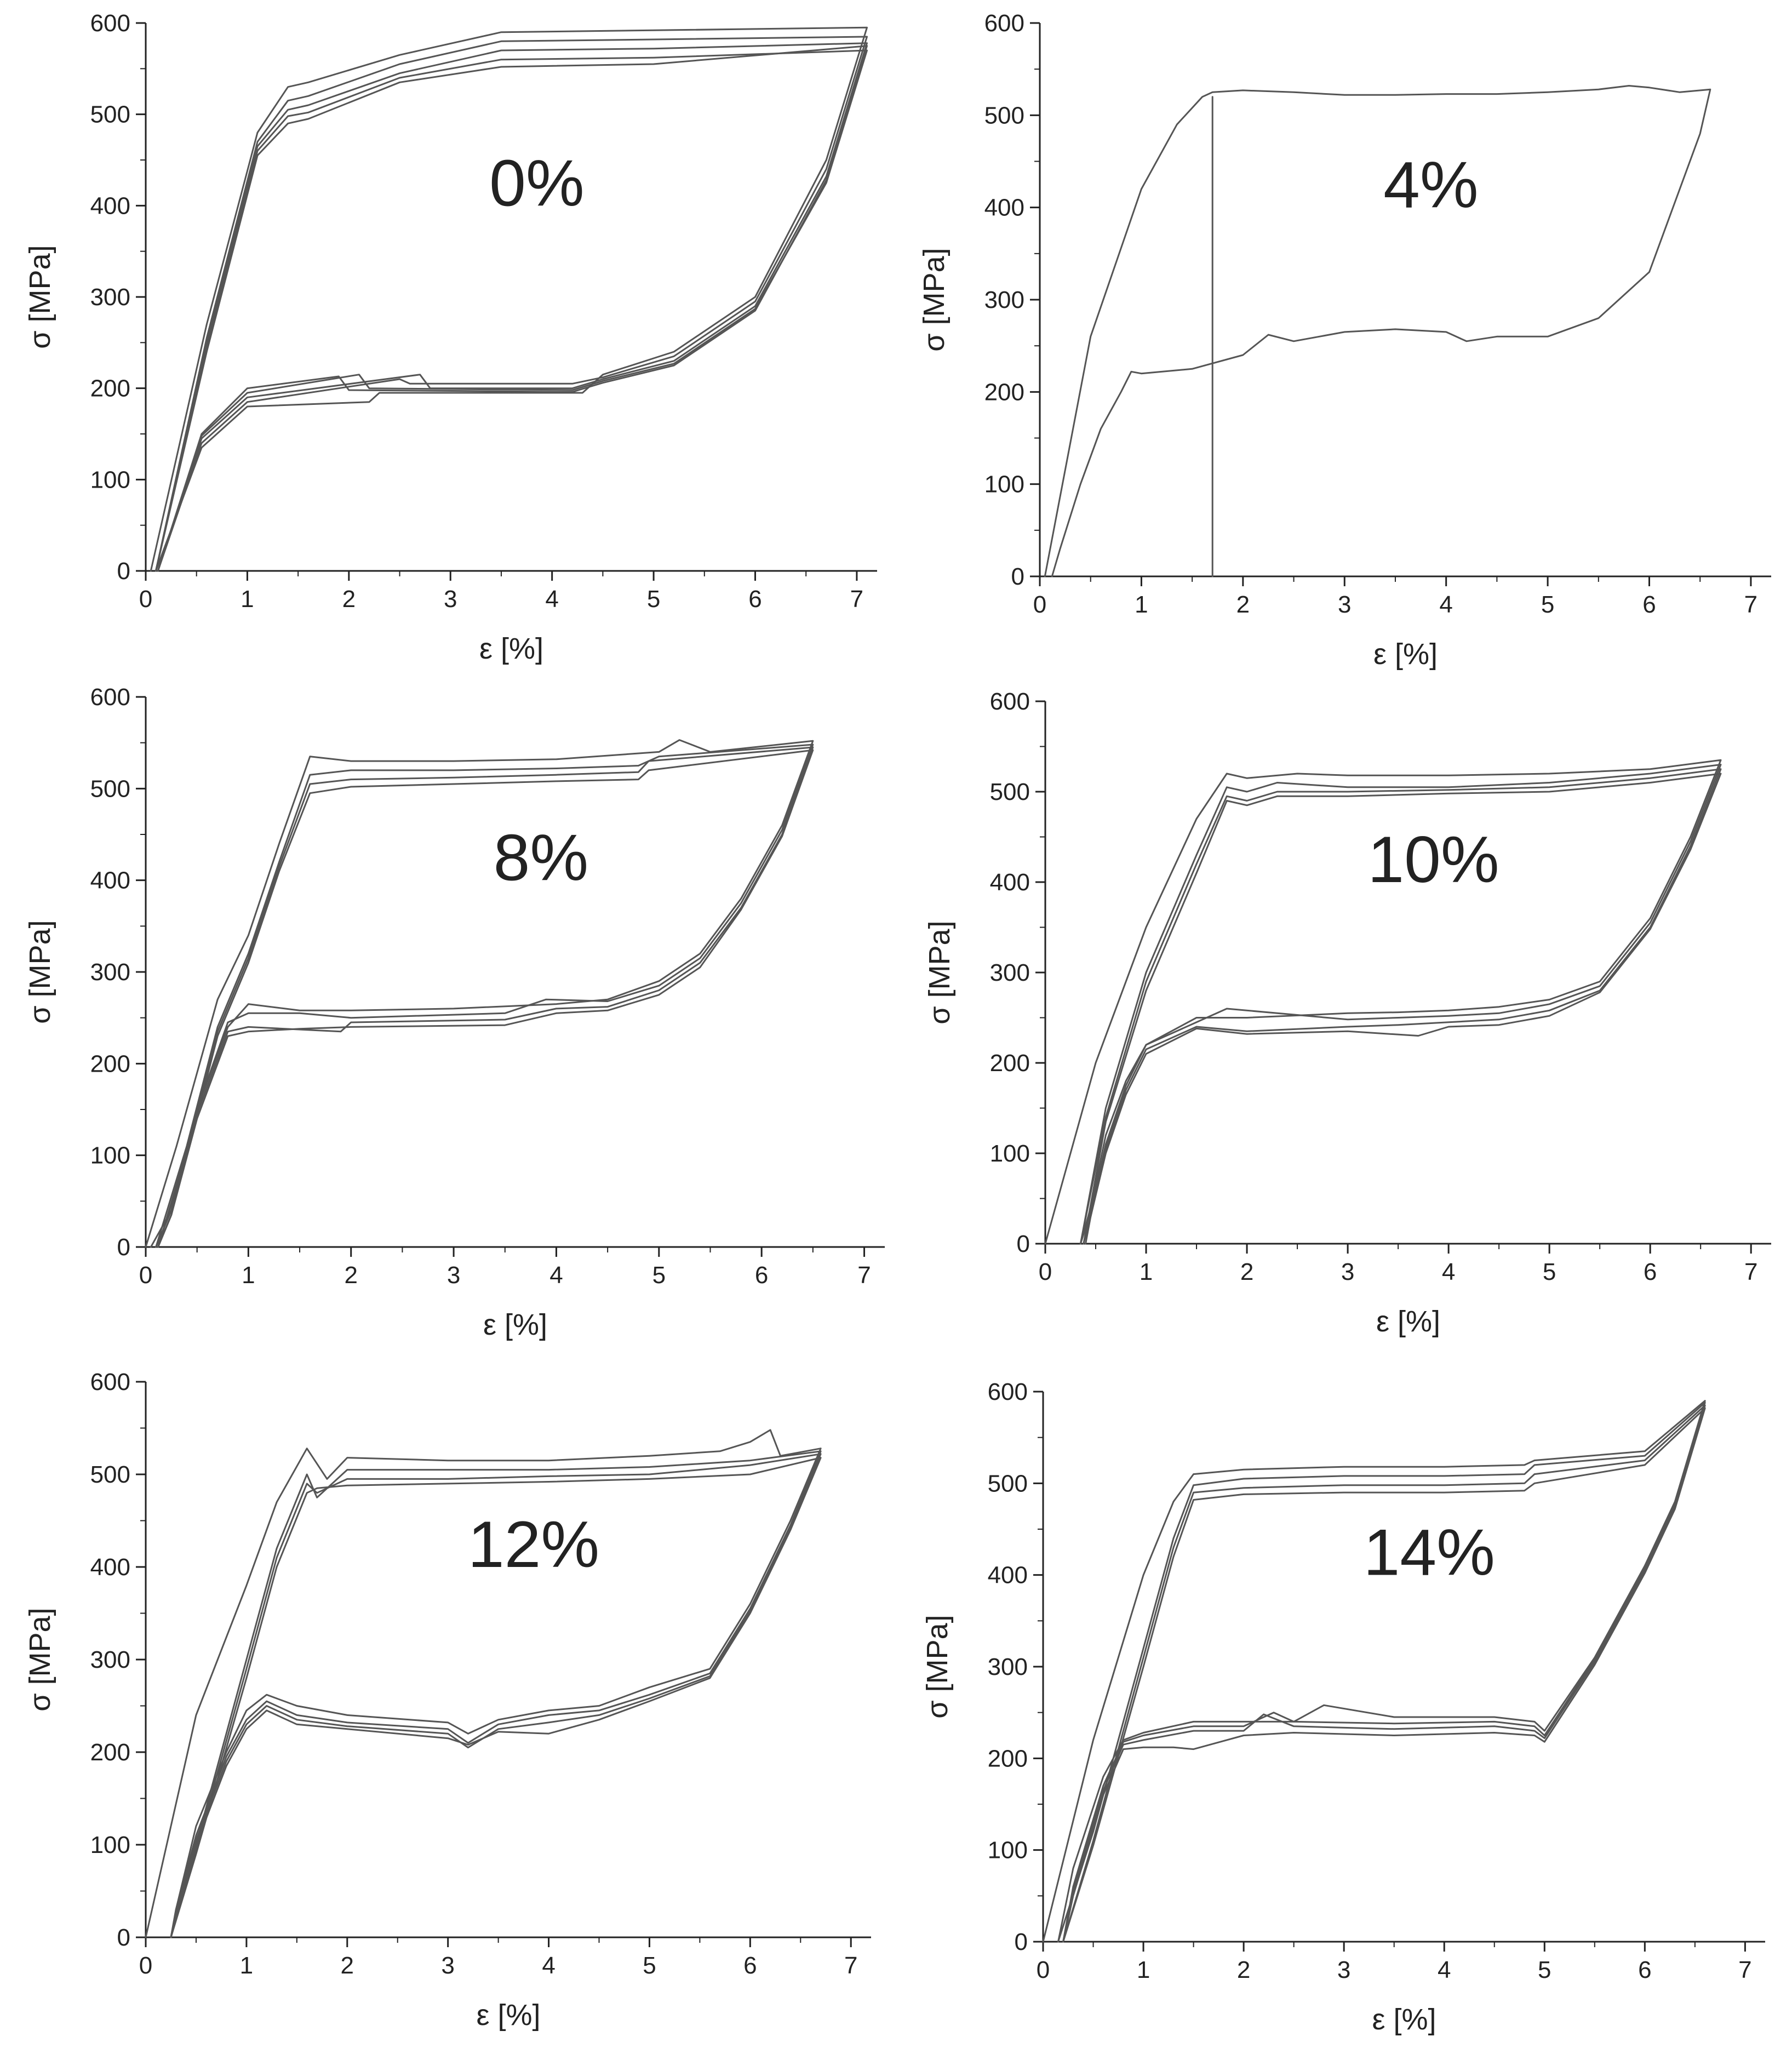 This screenshot has height=2048, width=1792. I want to click on panel-label: 10%, so click(1433, 859).